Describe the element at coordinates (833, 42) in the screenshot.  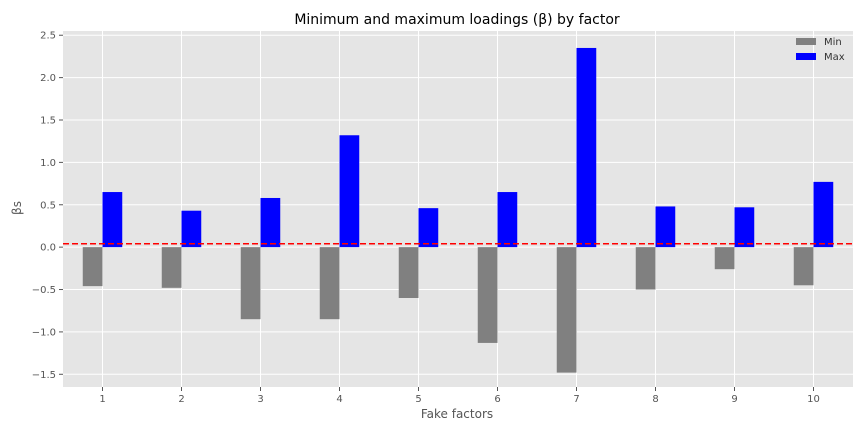
I see `legend-label-min: Min` at that location.